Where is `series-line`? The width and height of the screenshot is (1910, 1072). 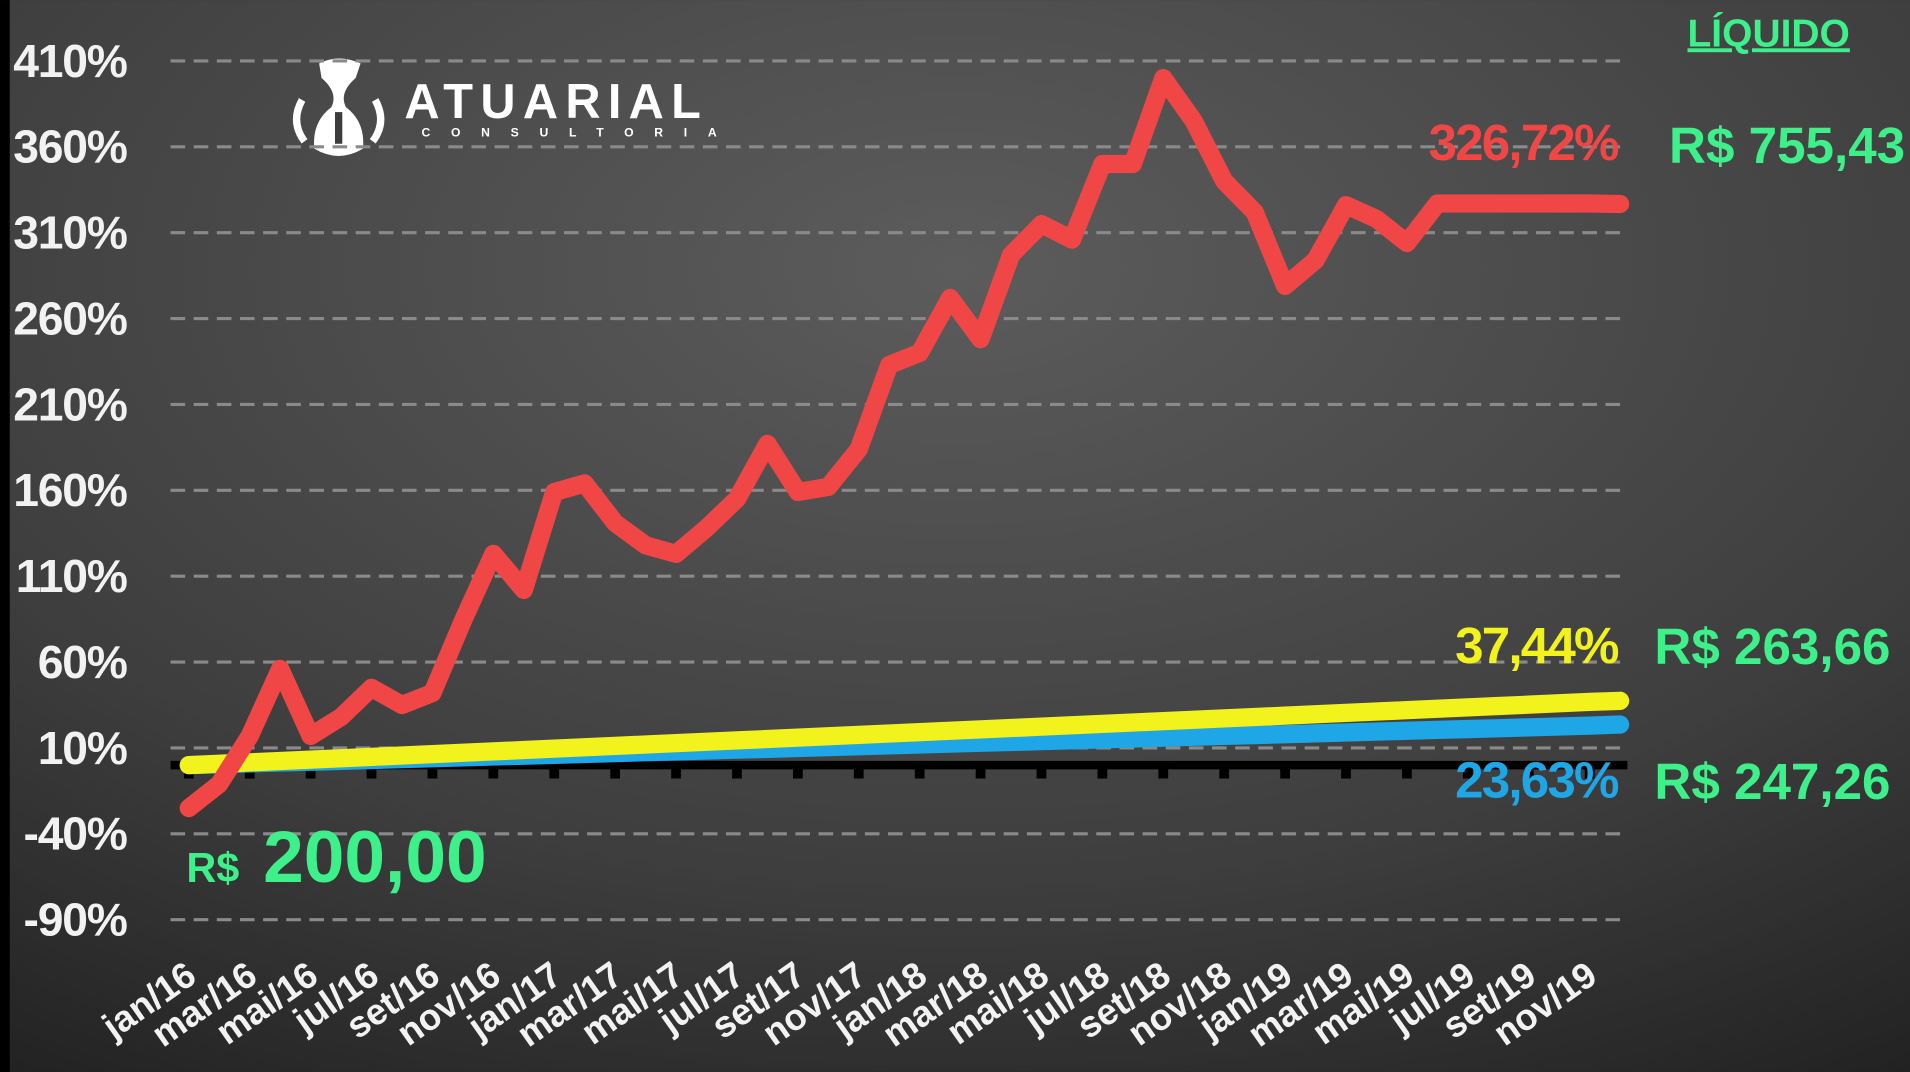 series-line is located at coordinates (904, 733).